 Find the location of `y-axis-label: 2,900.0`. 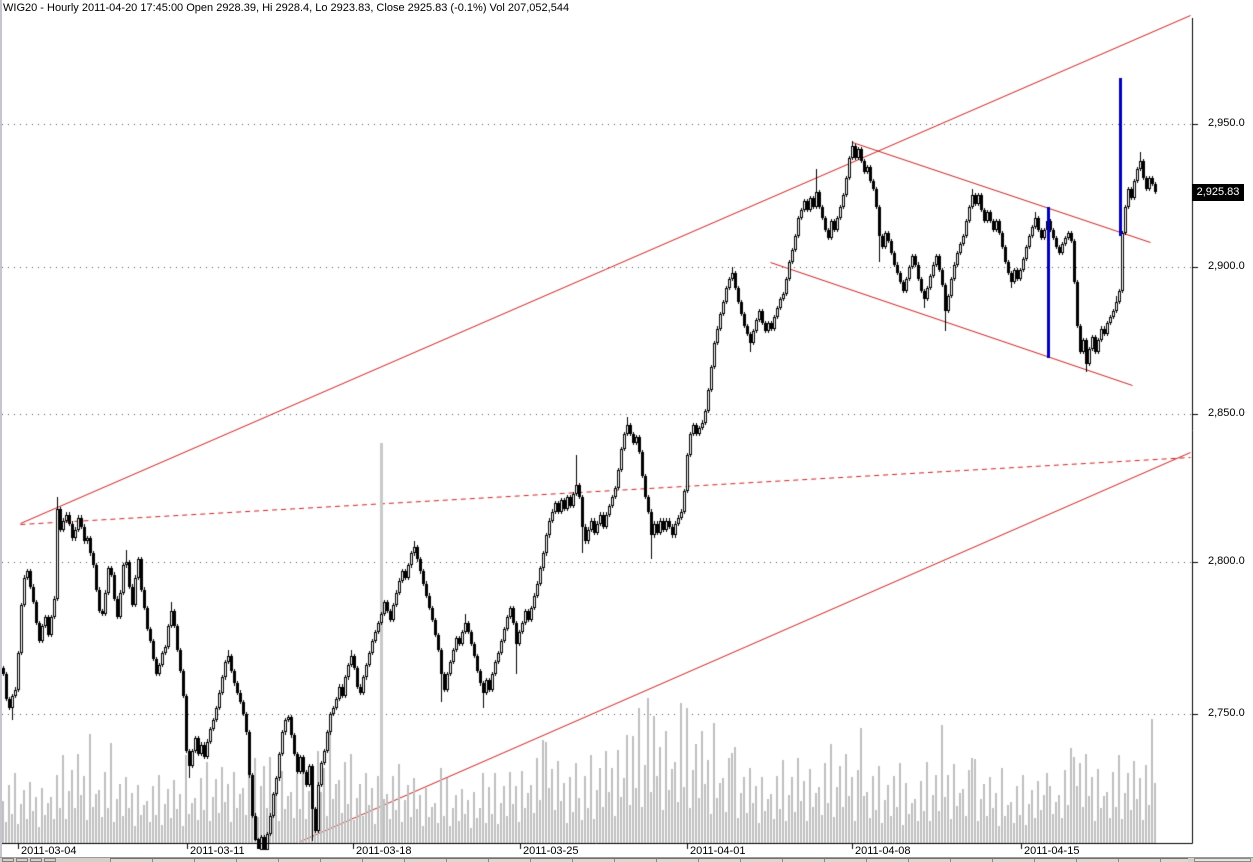

y-axis-label: 2,900.0 is located at coordinates (1226, 266).